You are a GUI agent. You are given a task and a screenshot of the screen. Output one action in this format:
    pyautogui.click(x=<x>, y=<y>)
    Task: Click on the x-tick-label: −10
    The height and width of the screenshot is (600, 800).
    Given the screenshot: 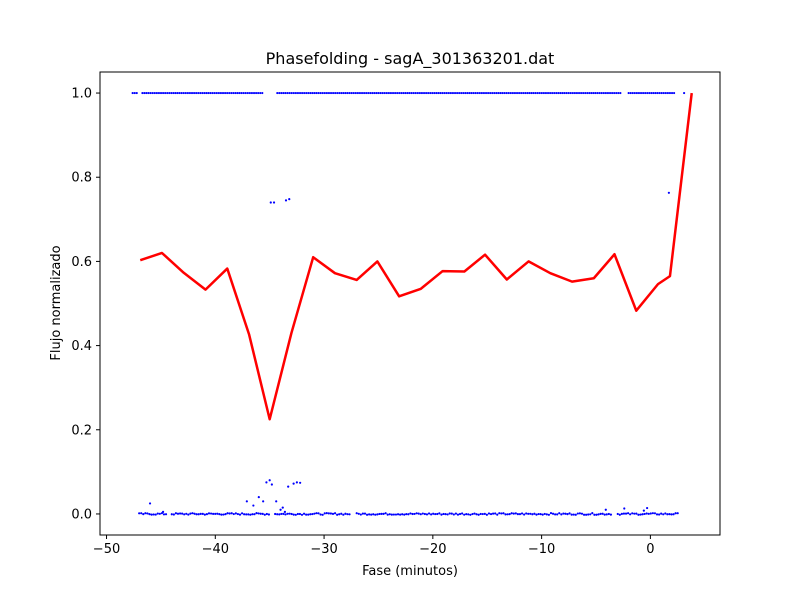 What is the action you would take?
    pyautogui.click(x=541, y=549)
    